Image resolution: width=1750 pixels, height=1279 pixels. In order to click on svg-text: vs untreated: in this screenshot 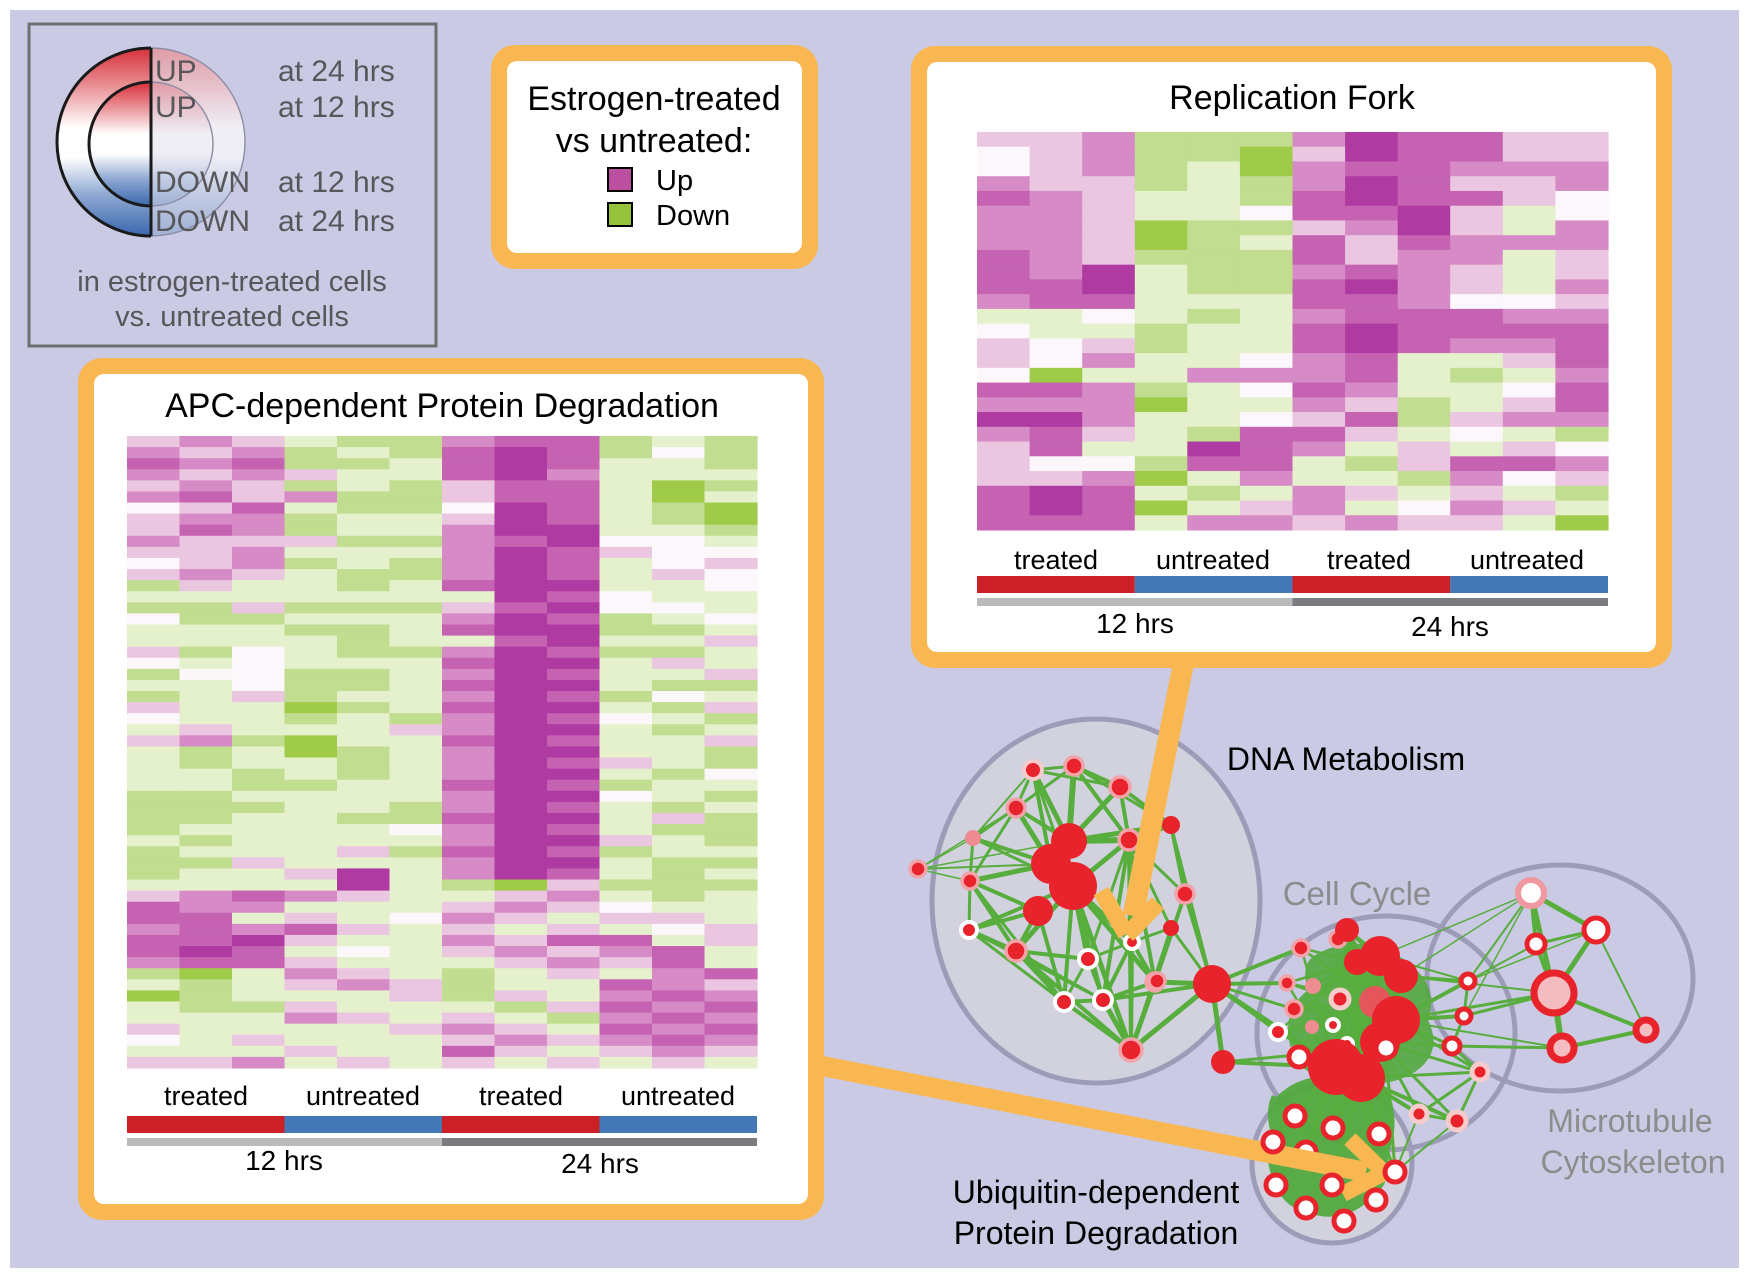, I will do `click(654, 141)`.